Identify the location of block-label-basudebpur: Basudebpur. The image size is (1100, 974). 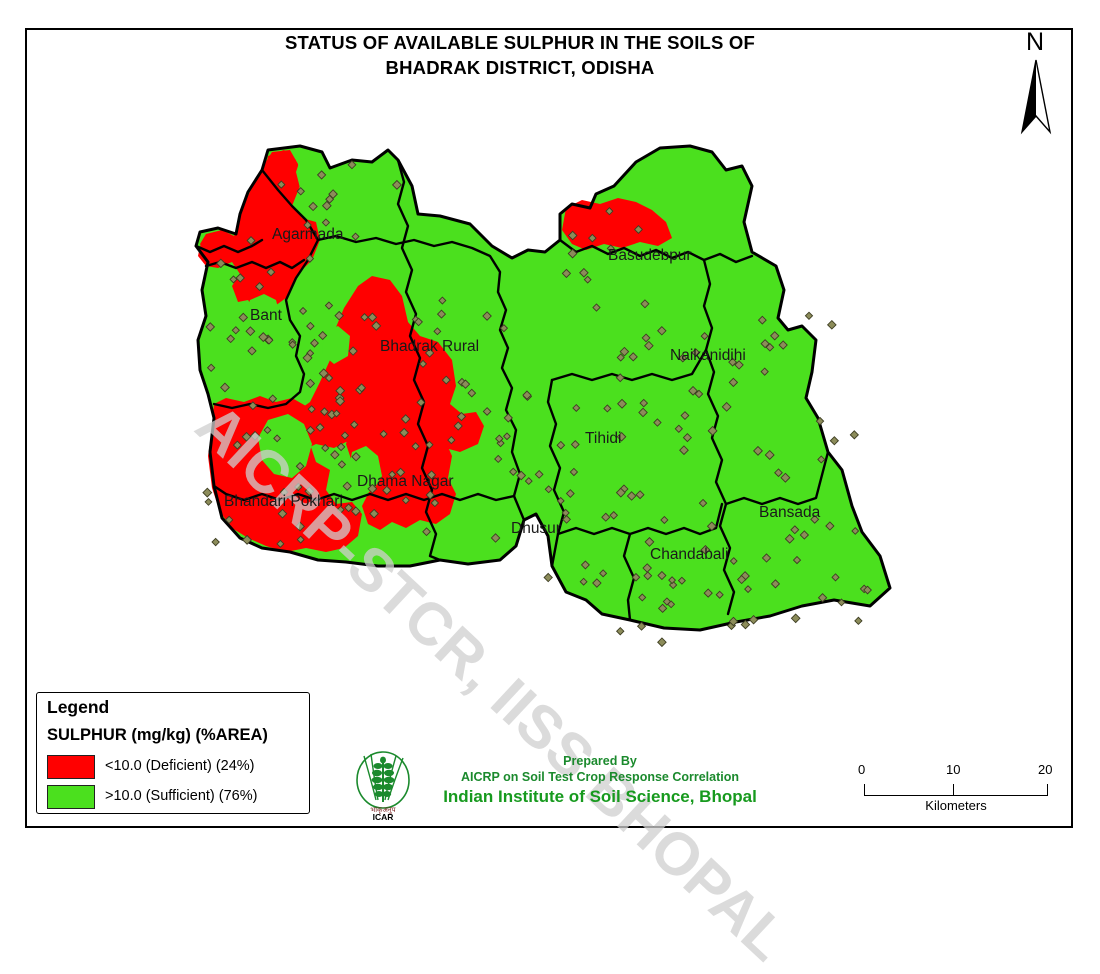
(650, 255).